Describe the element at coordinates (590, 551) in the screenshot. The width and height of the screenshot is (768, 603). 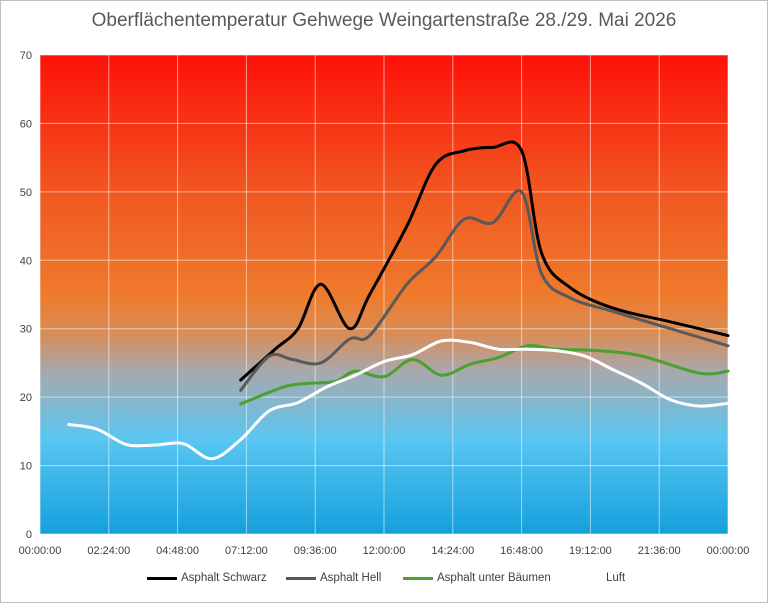
I see `x-tick-label: 19:12:00` at that location.